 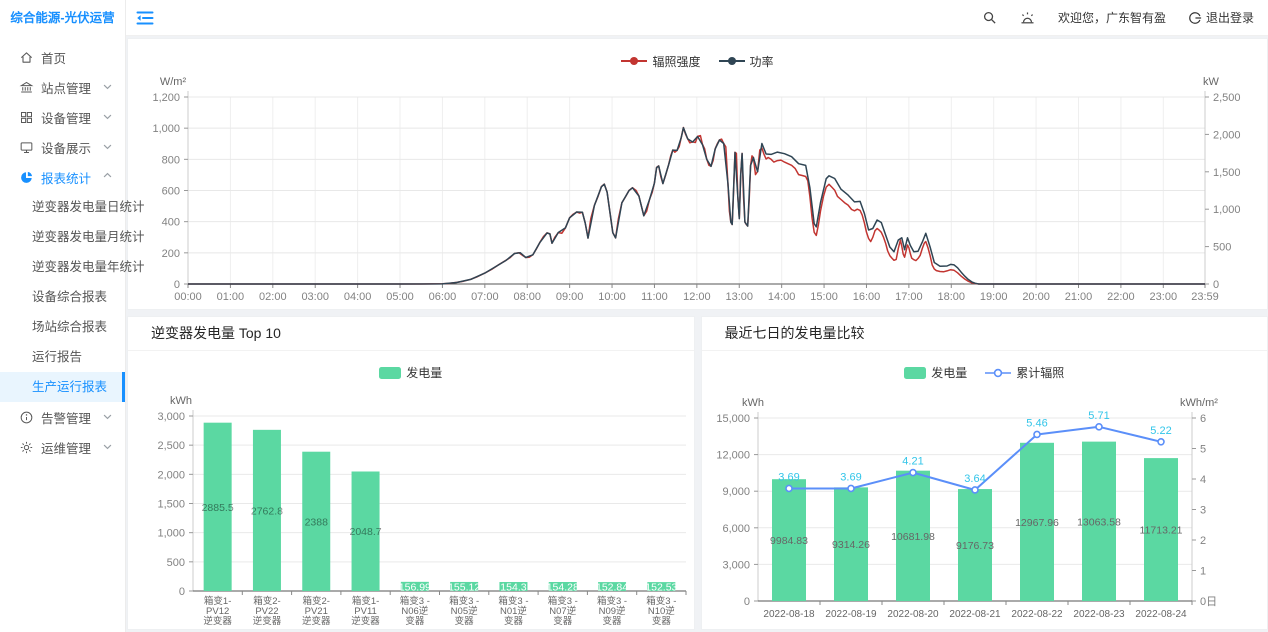 I want to click on svg-text: 2022-08-22, so click(x=1037, y=614).